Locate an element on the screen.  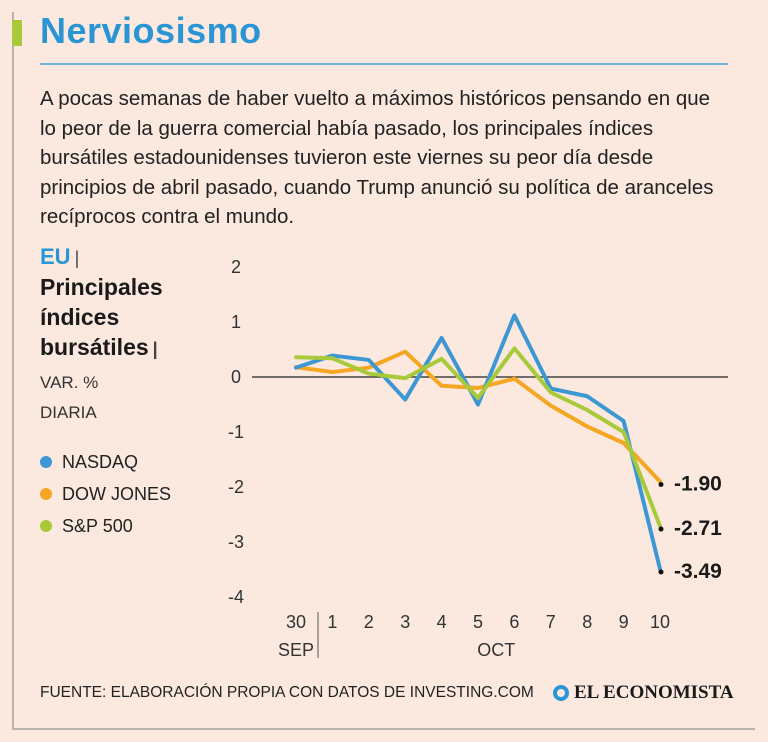
unit-line: VAR. % is located at coordinates (69, 382).